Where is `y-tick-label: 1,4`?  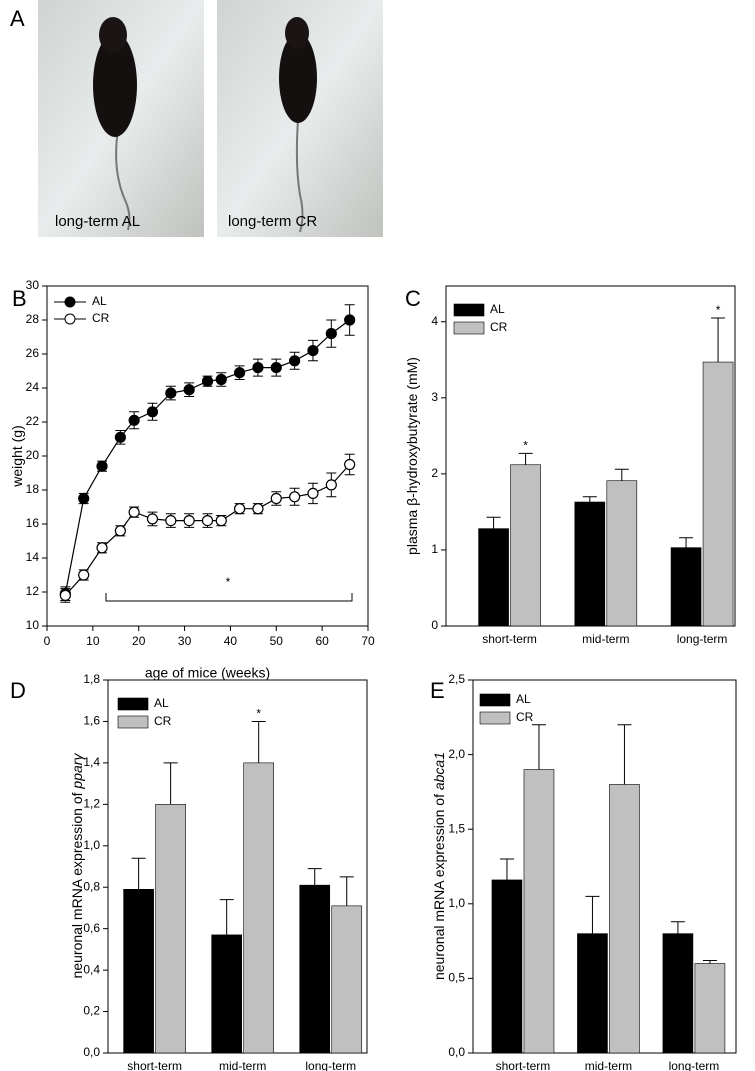
y-tick-label: 1,4 is located at coordinates (91, 762).